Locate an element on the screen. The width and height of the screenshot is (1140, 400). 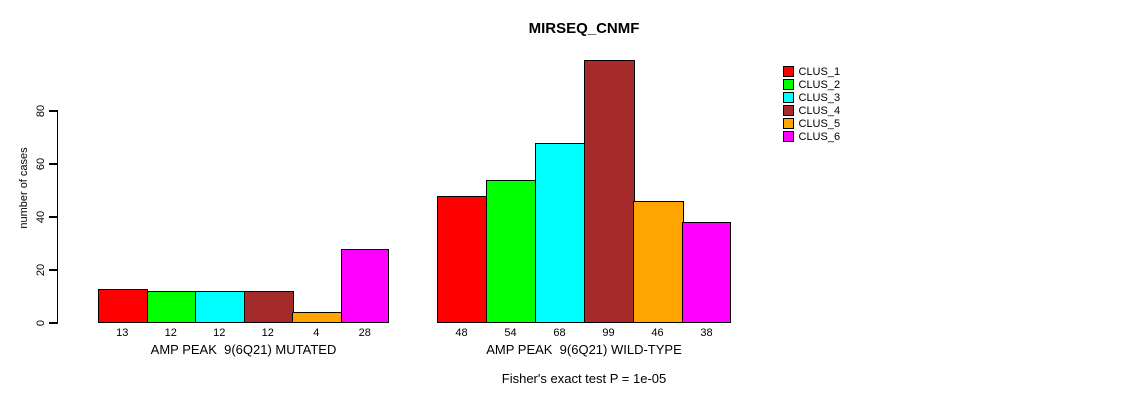
legend-item: CLUS_5 is located at coordinates (811, 123).